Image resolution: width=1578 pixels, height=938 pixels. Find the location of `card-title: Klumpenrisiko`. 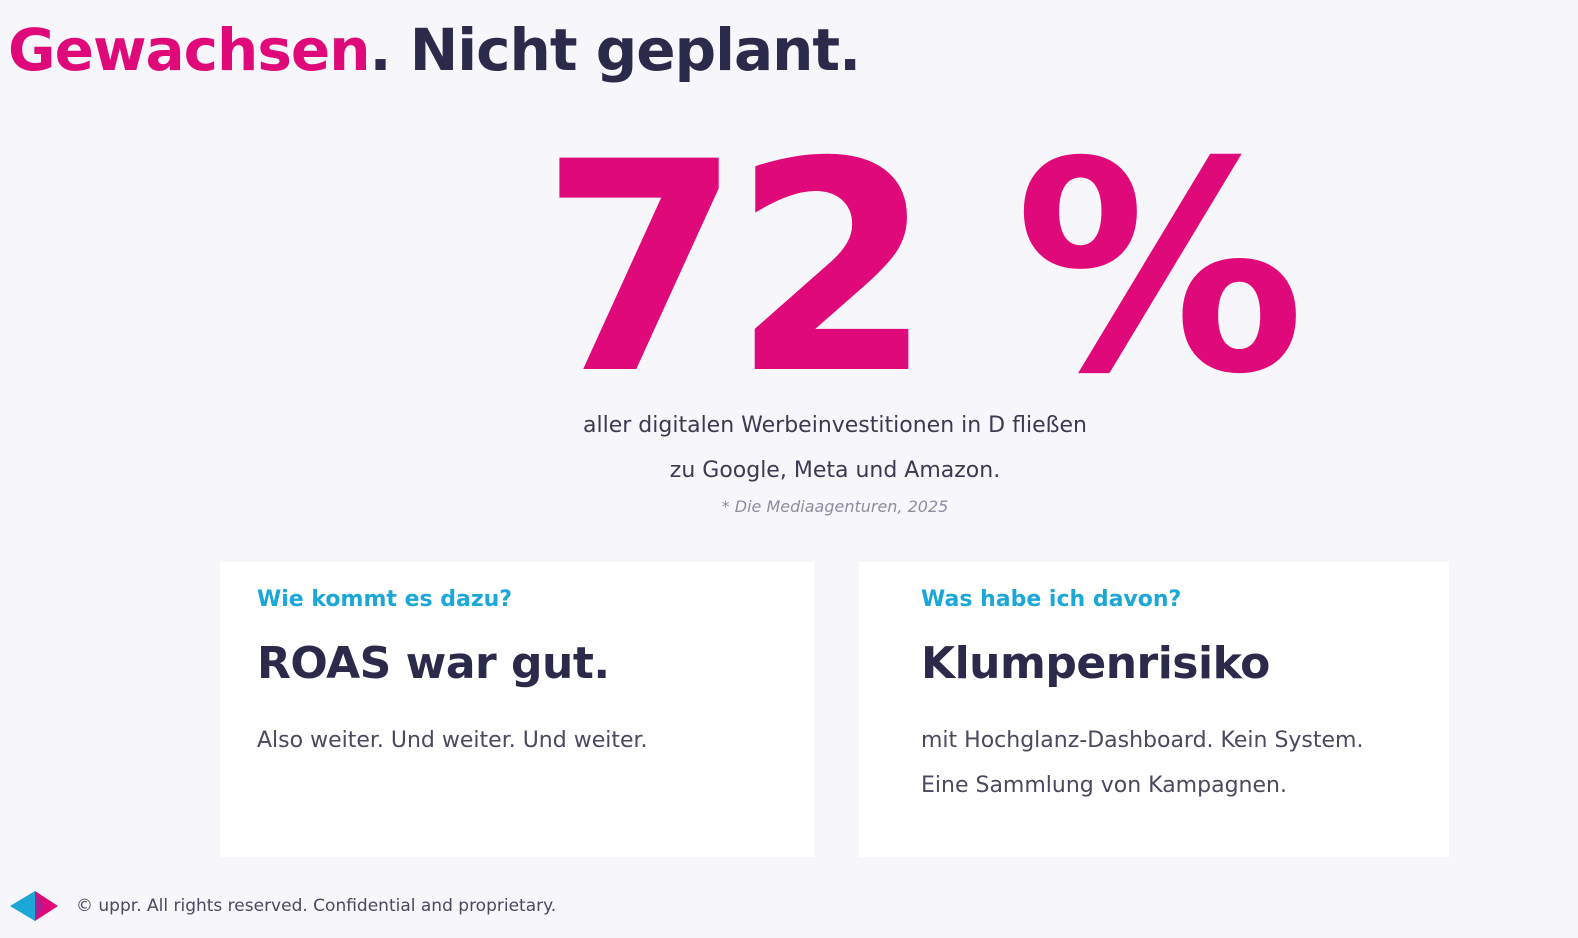

card-title: Klumpenrisiko is located at coordinates (1095, 663).